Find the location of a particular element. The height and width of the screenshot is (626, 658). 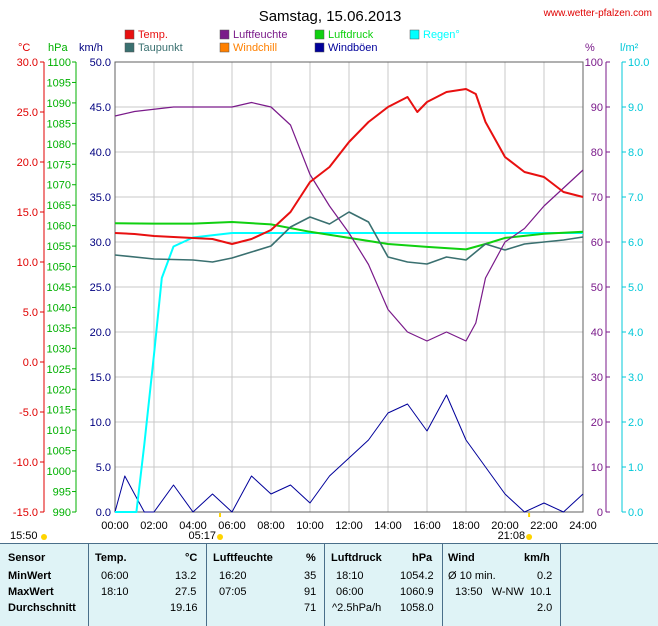

x-tick-label: 06:00 is located at coordinates (232, 526).